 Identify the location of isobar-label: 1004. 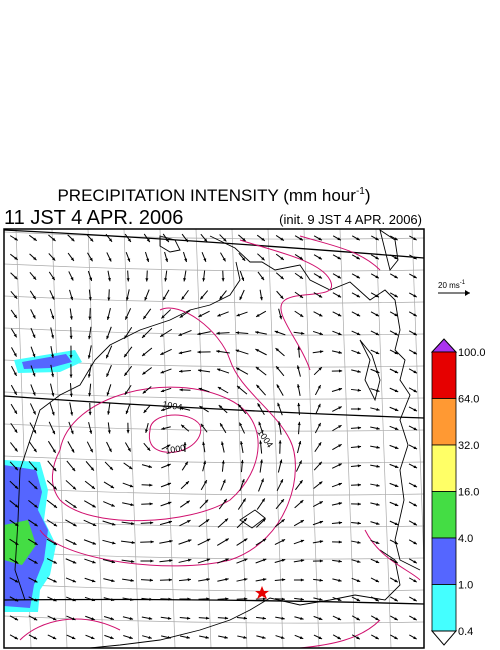
(172, 405).